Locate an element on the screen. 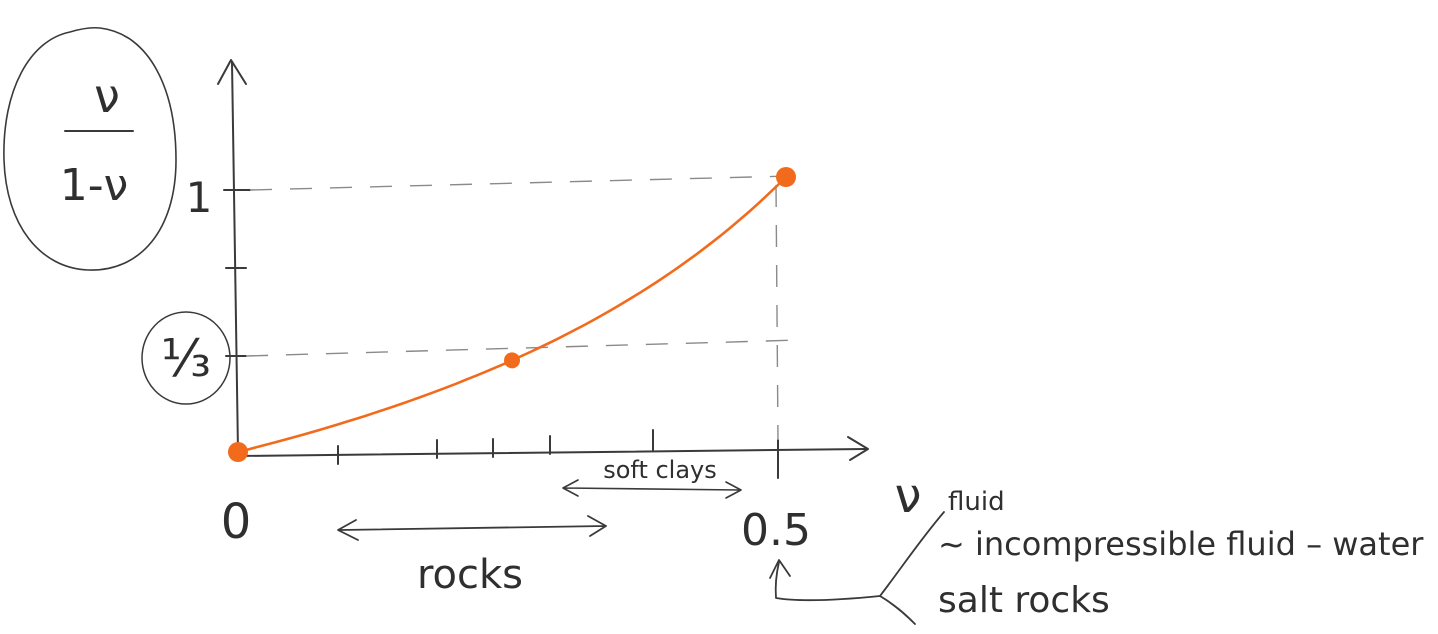 This screenshot has height=634, width=1438. y-label-circle is located at coordinates (90, 148).